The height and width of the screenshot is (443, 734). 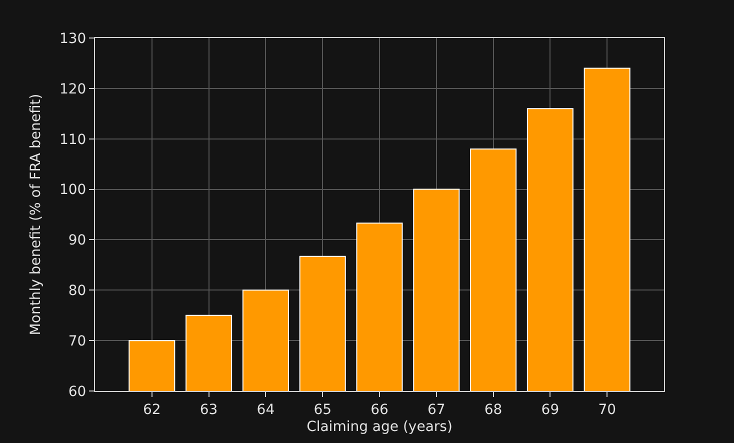 I want to click on x-tick-label: 63, so click(x=209, y=410).